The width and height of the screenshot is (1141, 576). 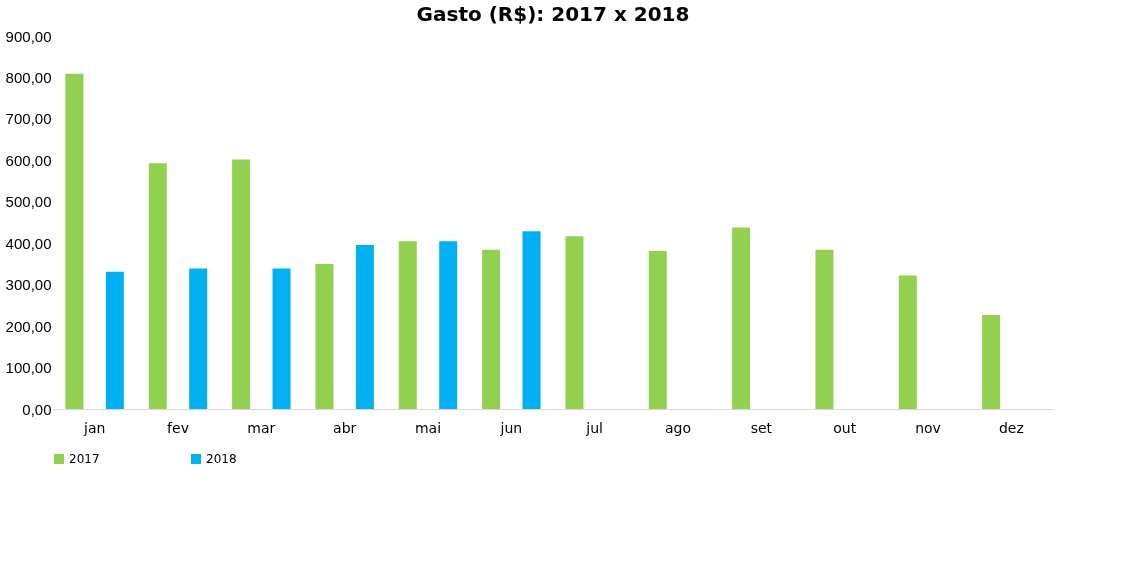 What do you see at coordinates (511, 427) in the screenshot?
I see `x-tick-label: jun` at bounding box center [511, 427].